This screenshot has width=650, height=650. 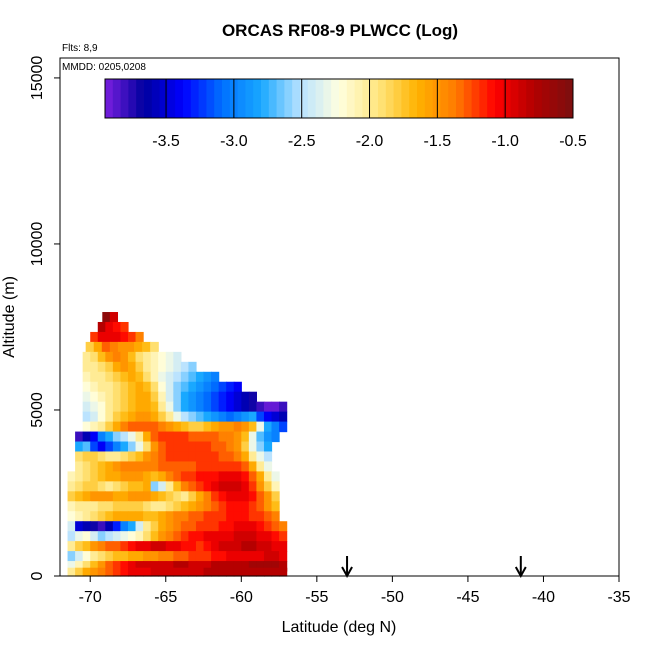 What do you see at coordinates (543, 597) in the screenshot?
I see `x-tick-label: -40` at bounding box center [543, 597].